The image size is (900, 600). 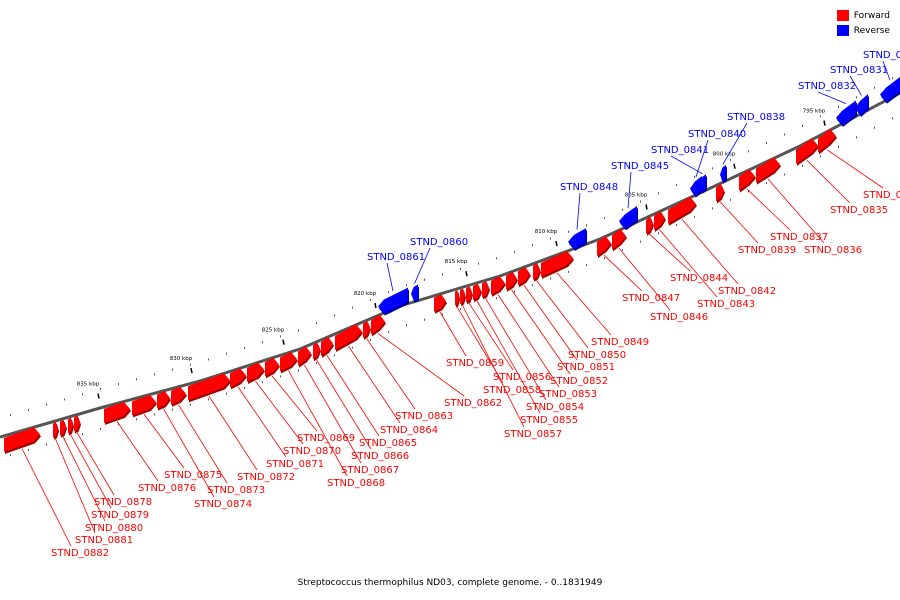 What do you see at coordinates (579, 381) in the screenshot?
I see `gene-label: STND_0852` at bounding box center [579, 381].